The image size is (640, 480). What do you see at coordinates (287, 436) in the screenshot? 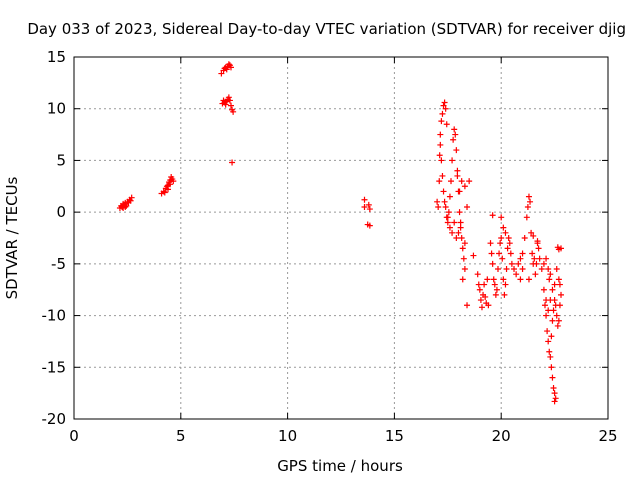
I see `x-tick-label: 10` at bounding box center [287, 436].